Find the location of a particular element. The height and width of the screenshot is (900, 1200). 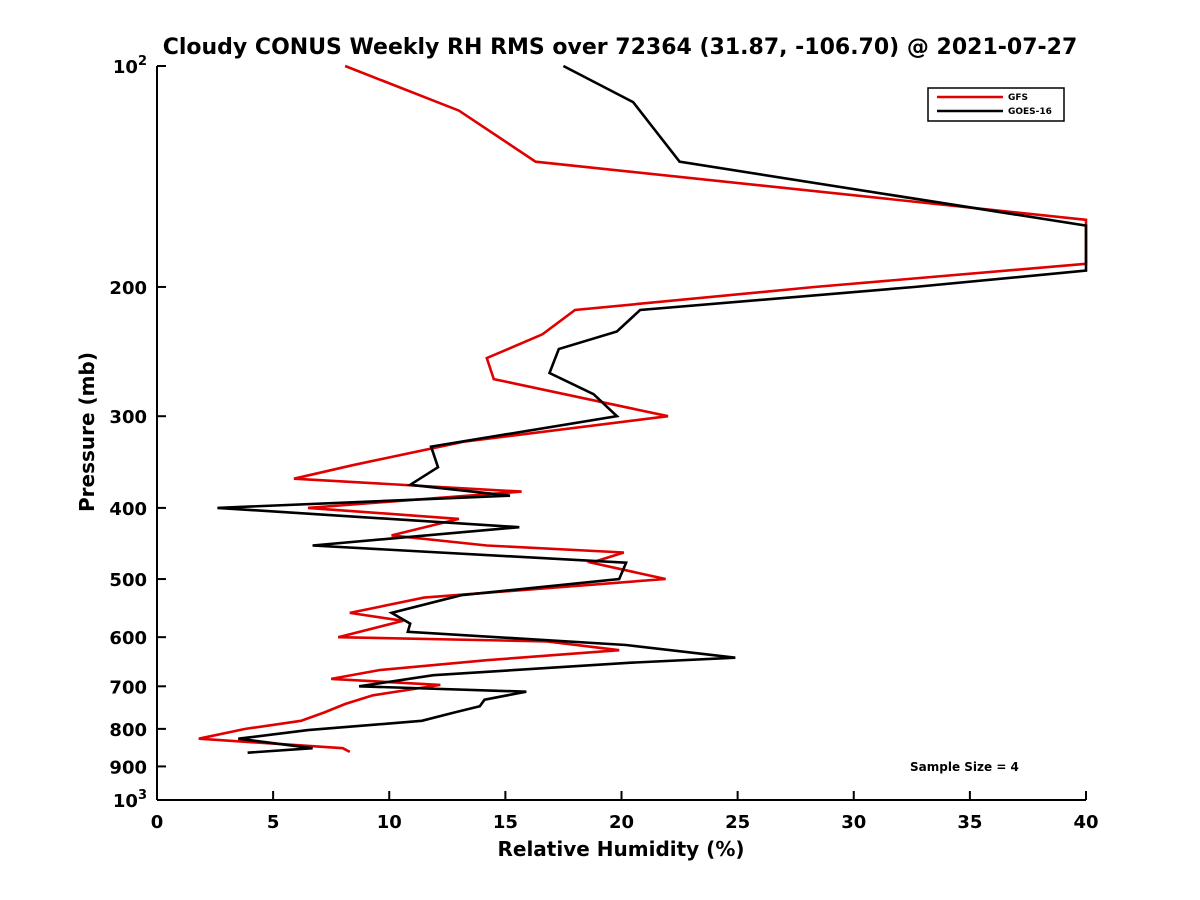

x-tick-label: 40 is located at coordinates (1085, 822).